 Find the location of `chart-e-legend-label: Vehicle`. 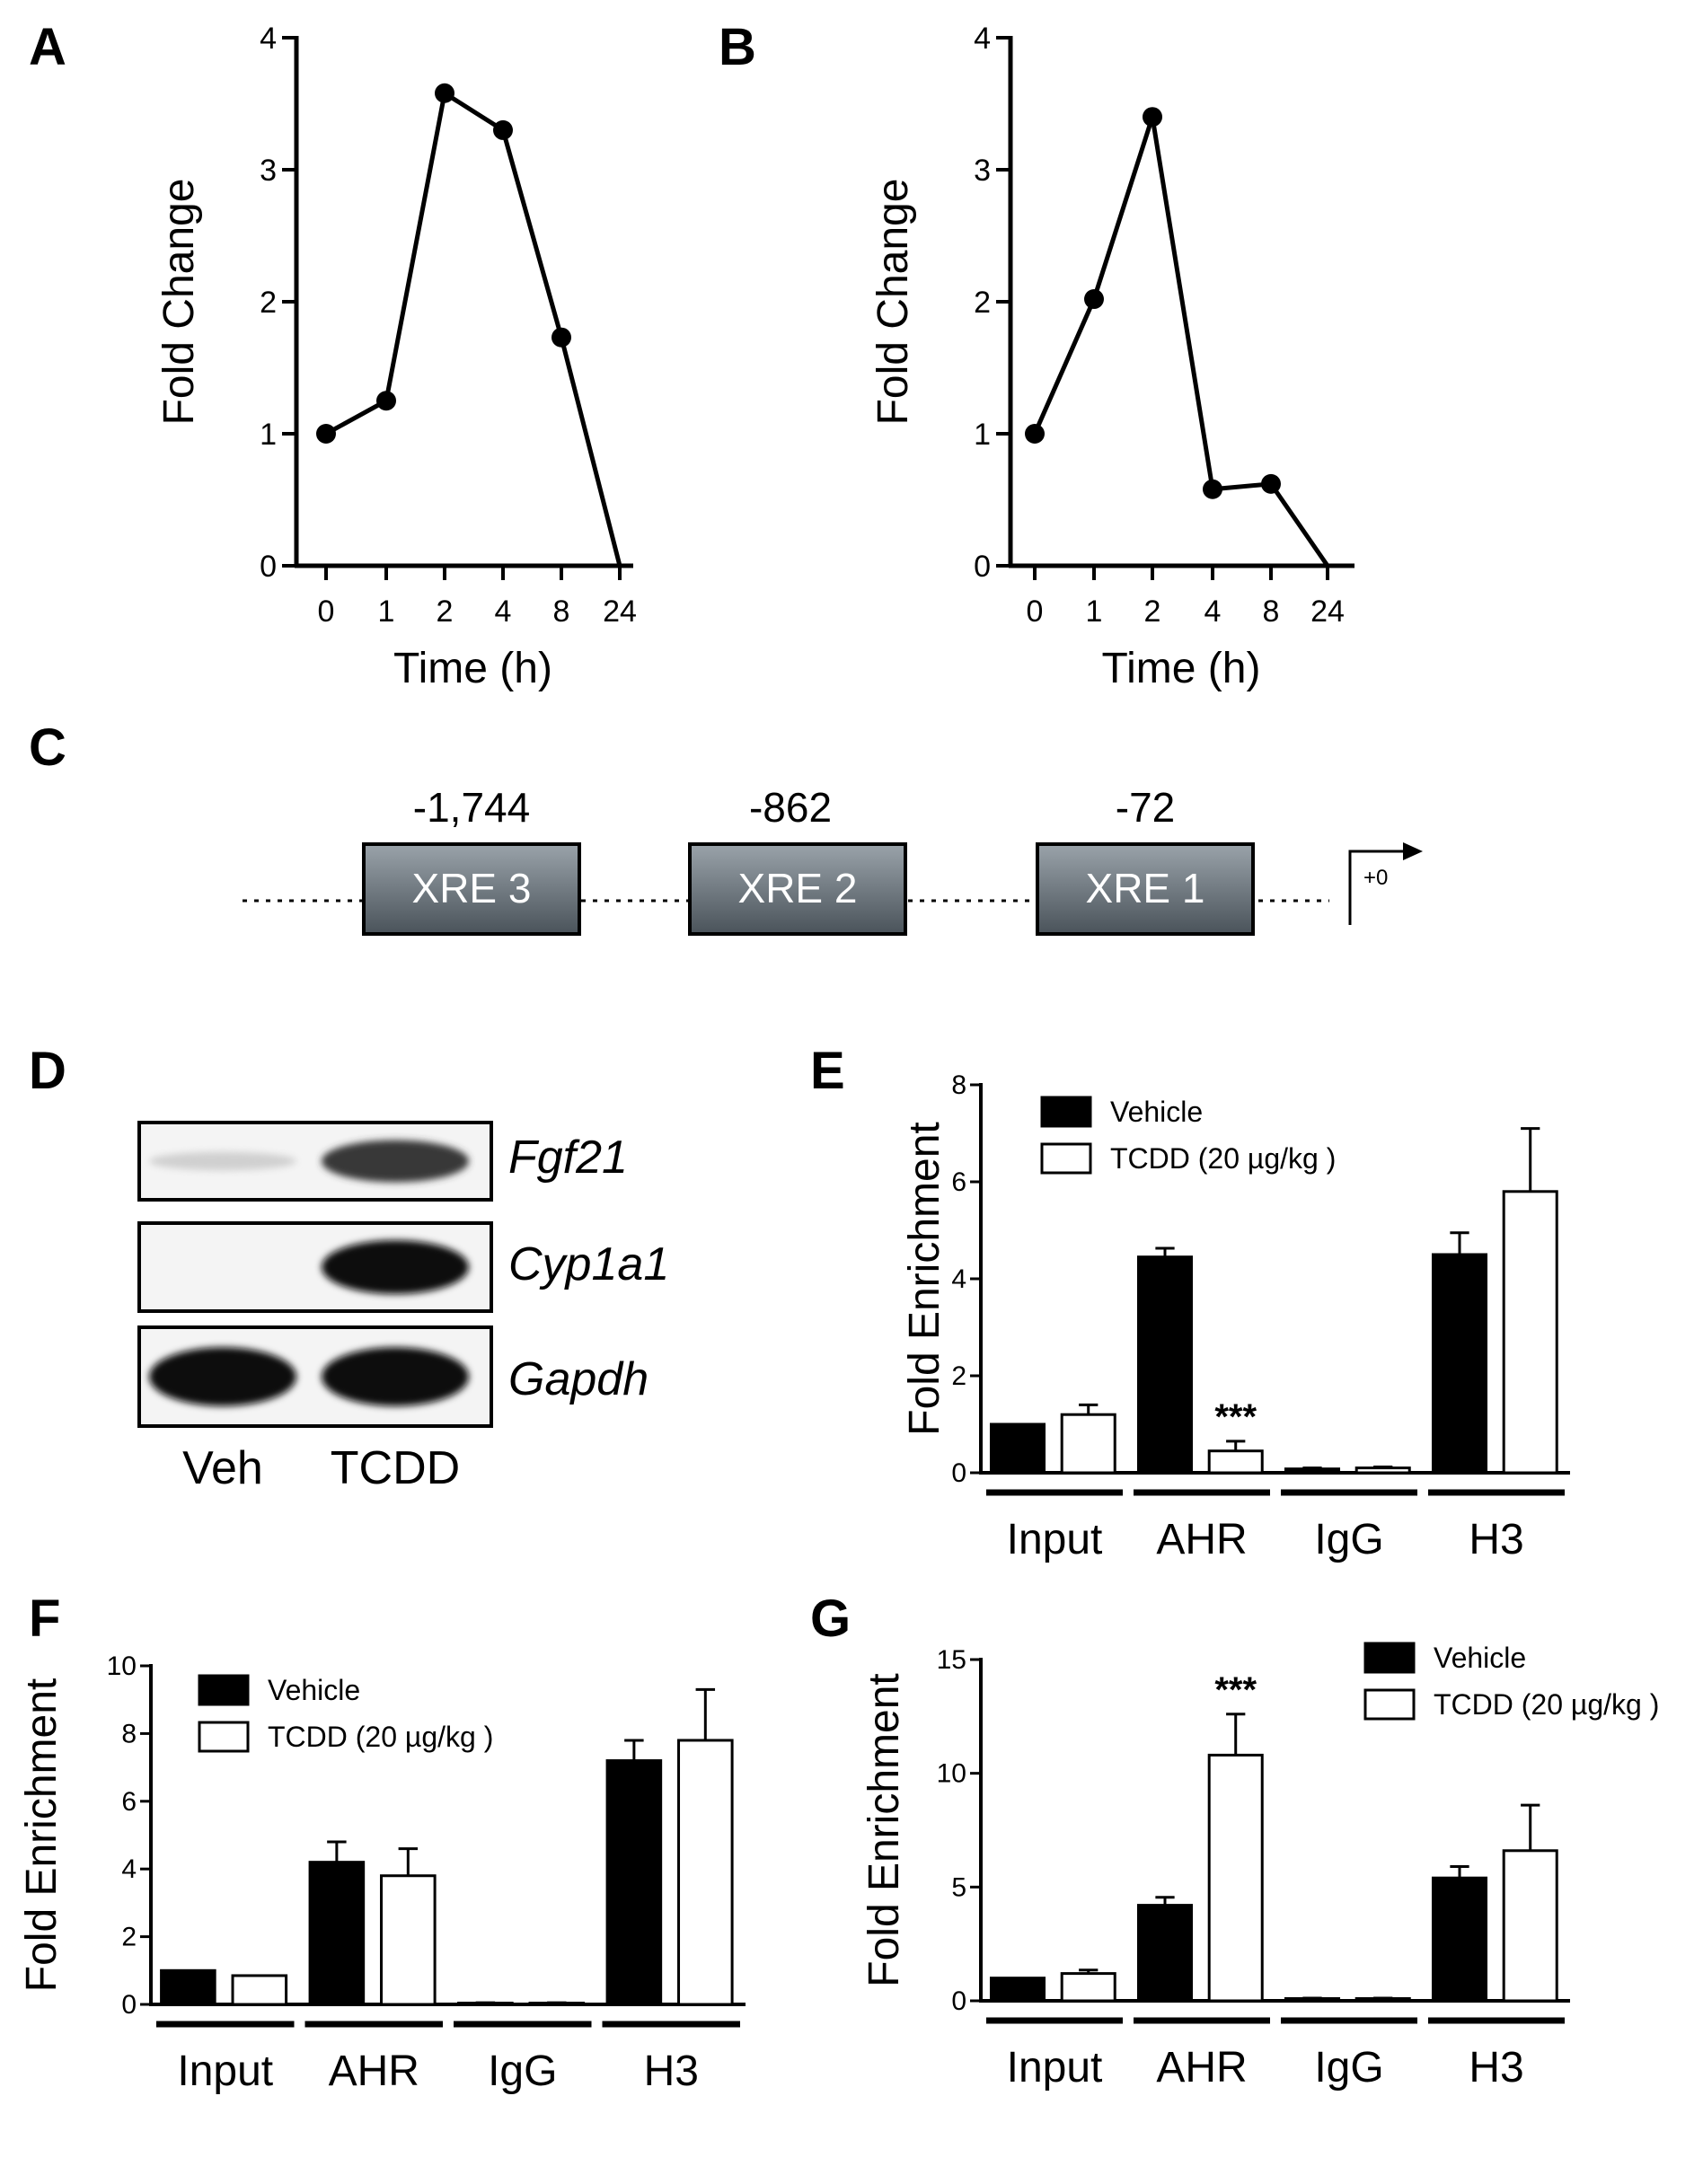

chart-e-legend-label: Vehicle is located at coordinates (1156, 1112).